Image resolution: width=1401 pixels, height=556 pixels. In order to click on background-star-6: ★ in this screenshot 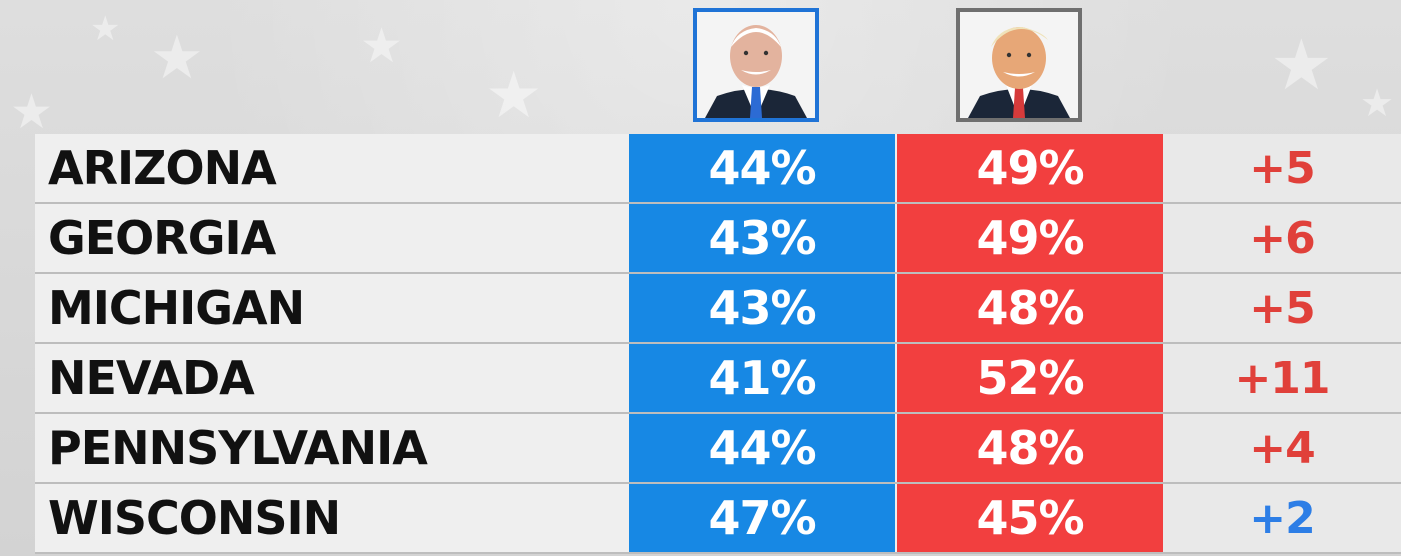, I will do `click(1301, 65)`.